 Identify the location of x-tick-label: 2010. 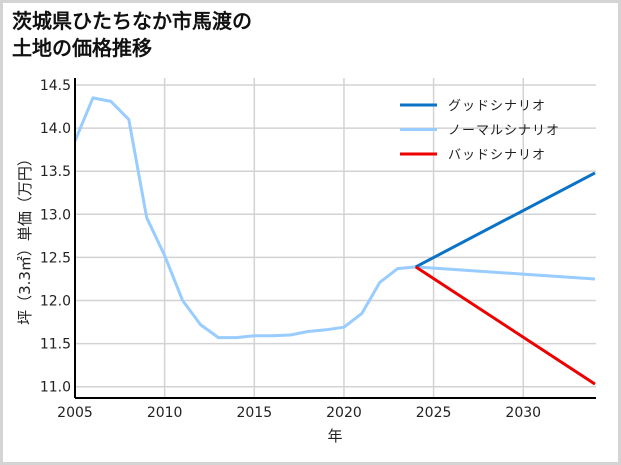
(165, 413).